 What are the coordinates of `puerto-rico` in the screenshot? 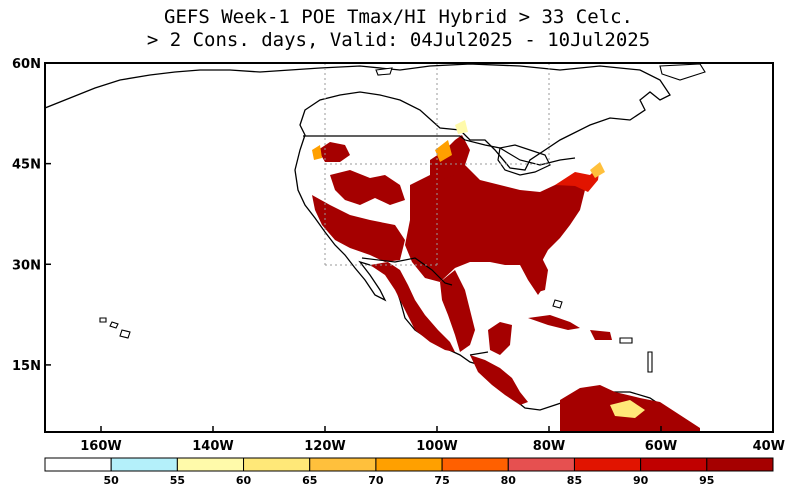 It's located at (626, 340).